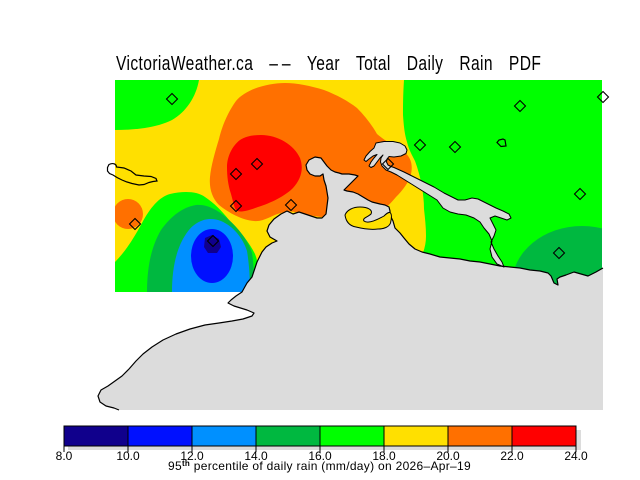  I want to click on svg-text: 20.0, so click(448, 456).